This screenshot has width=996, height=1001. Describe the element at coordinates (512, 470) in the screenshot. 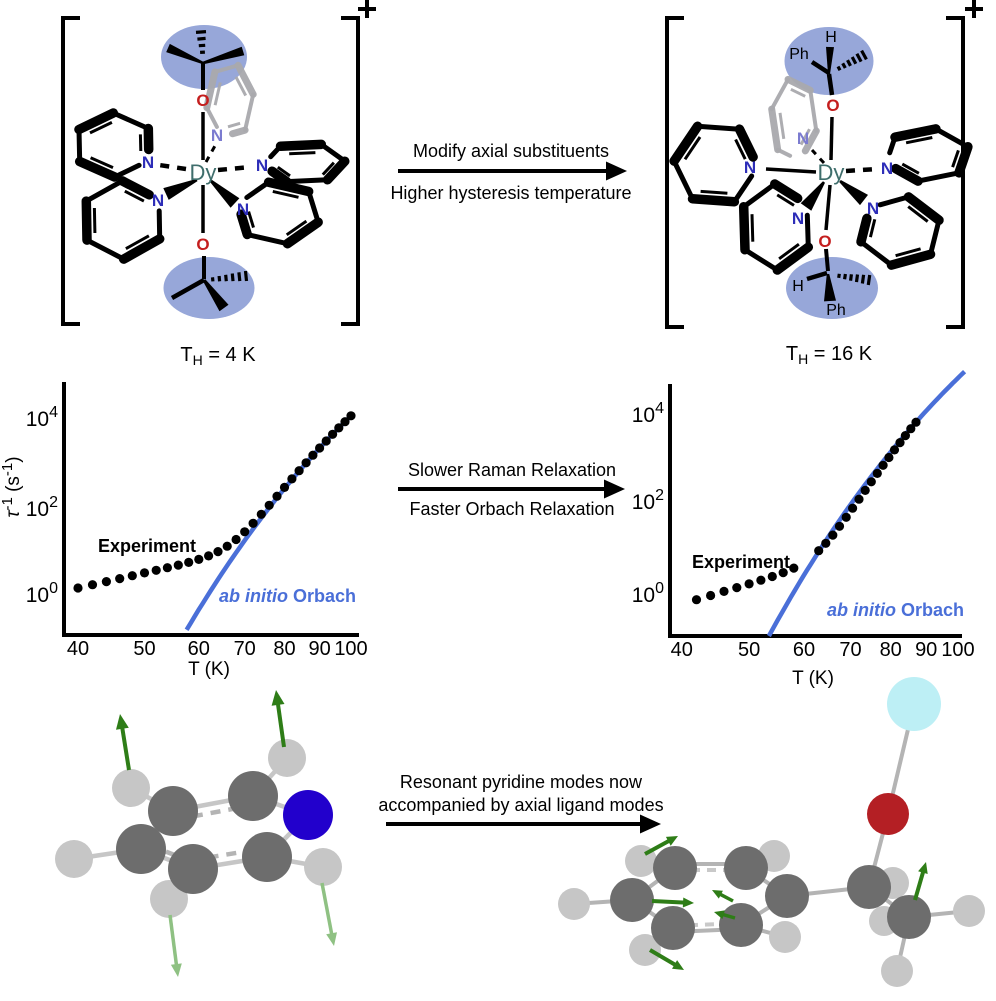

I see `svg-text: Slower Raman Relaxation` at that location.